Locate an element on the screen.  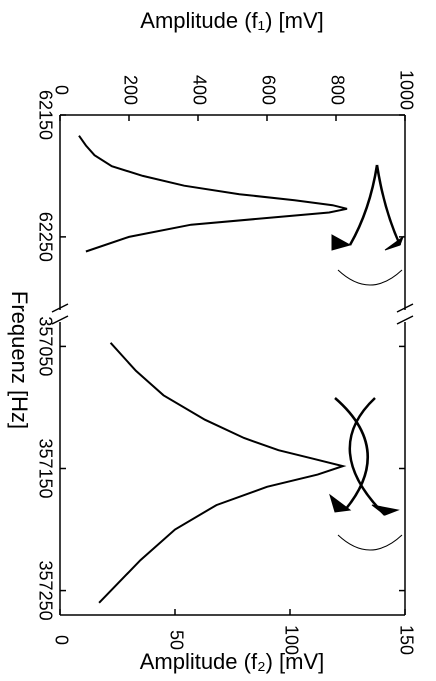
frequency-tick-label: 357150 is located at coordinates (45, 468).